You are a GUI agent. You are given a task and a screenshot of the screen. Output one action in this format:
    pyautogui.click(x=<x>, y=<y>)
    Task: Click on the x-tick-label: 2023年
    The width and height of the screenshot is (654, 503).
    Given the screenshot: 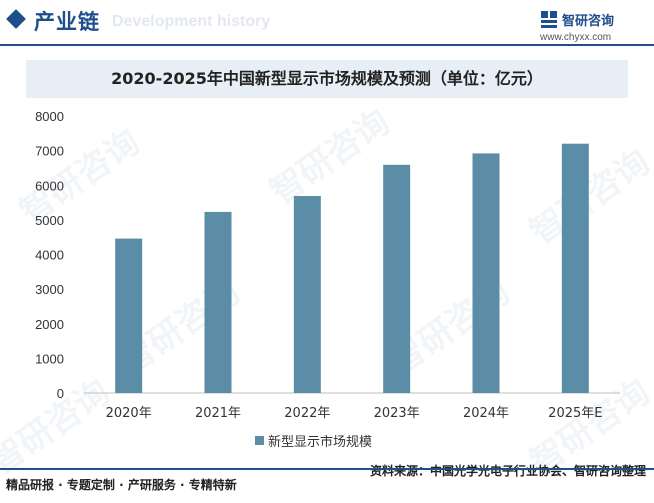 What is the action you would take?
    pyautogui.click(x=397, y=413)
    